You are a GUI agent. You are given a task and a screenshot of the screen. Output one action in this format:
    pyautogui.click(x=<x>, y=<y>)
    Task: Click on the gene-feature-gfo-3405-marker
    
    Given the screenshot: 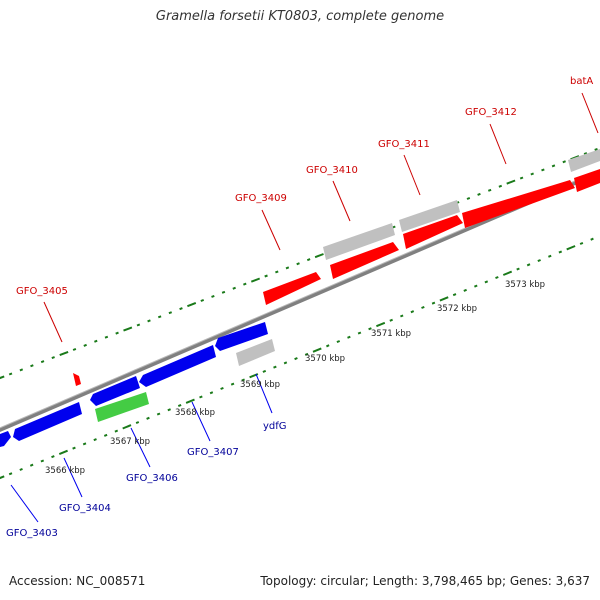 What is the action you would take?
    pyautogui.click(x=77, y=379)
    